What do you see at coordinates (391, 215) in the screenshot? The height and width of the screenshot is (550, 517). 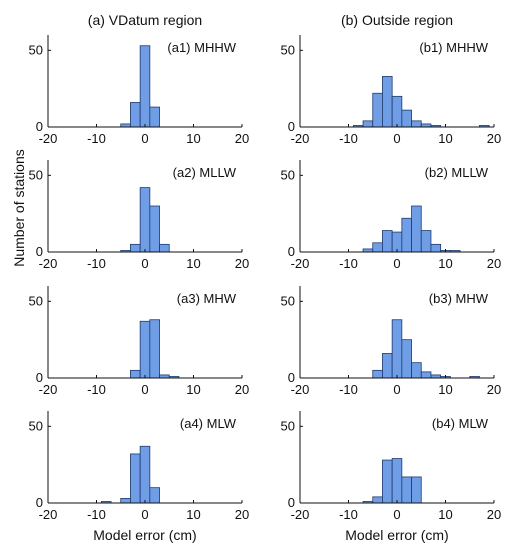 I see `panel: -20 -10 0 10 20 0 50 (b2) MLLW` at bounding box center [391, 215].